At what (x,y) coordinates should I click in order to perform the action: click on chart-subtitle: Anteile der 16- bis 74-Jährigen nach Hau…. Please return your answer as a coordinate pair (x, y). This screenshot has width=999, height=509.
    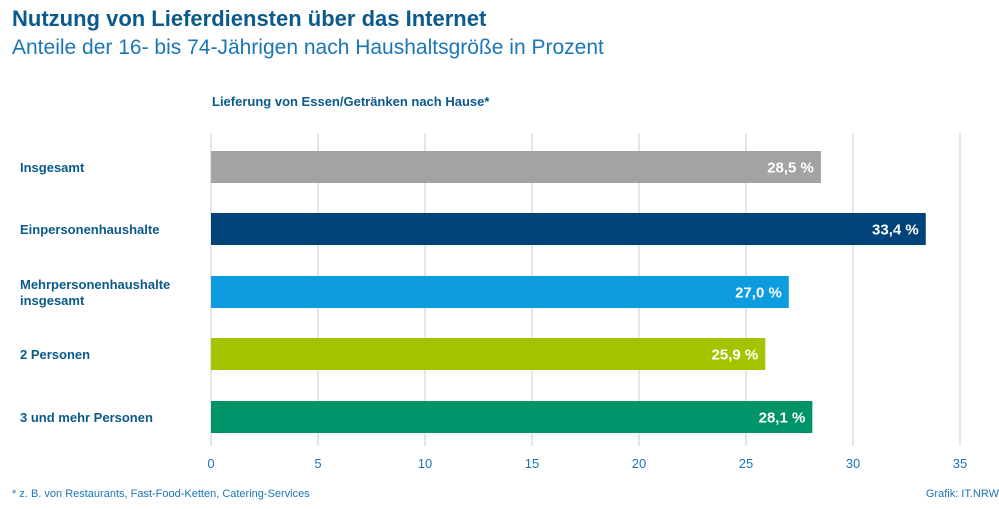
    Looking at the image, I should click on (308, 47).